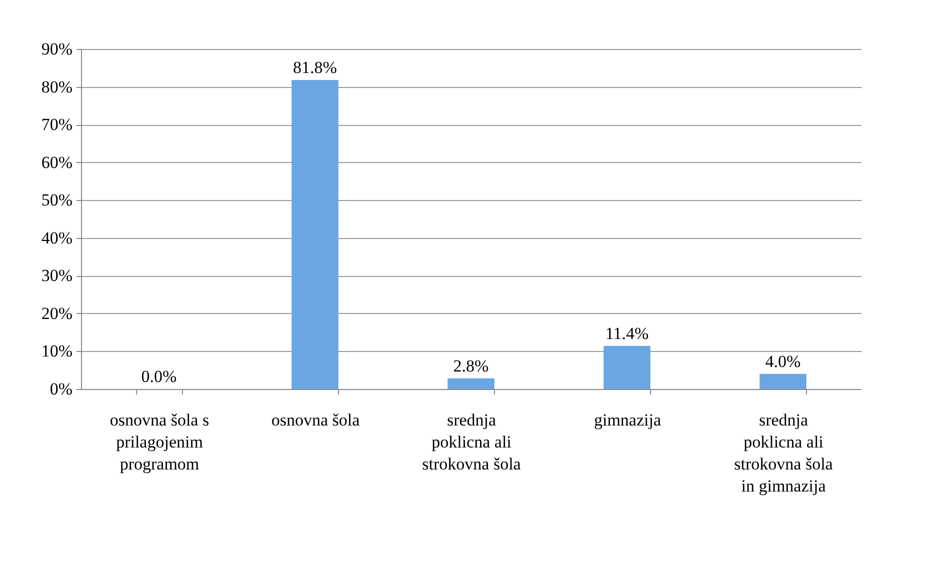 The image size is (939, 585). What do you see at coordinates (56, 124) in the screenshot?
I see `y-tick-label: 70%` at bounding box center [56, 124].